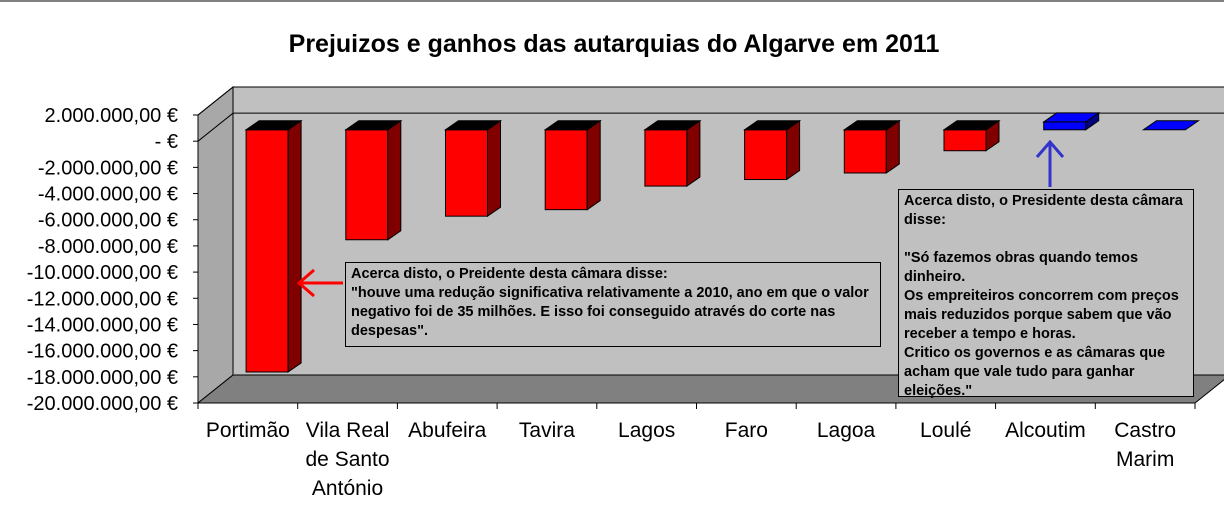 This screenshot has width=1224, height=516. I want to click on x-tick-label: Portimão, so click(248, 430).